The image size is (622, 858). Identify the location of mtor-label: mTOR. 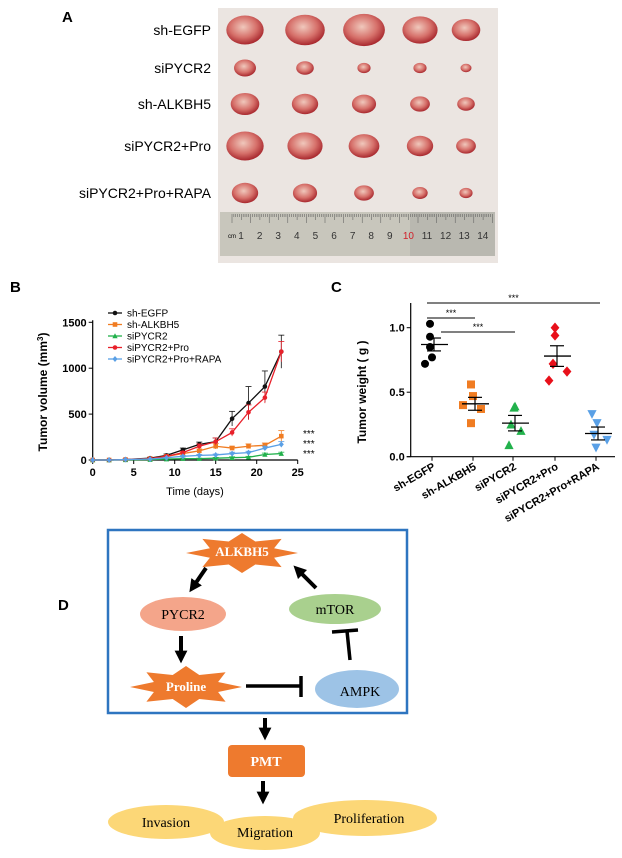
(335, 610).